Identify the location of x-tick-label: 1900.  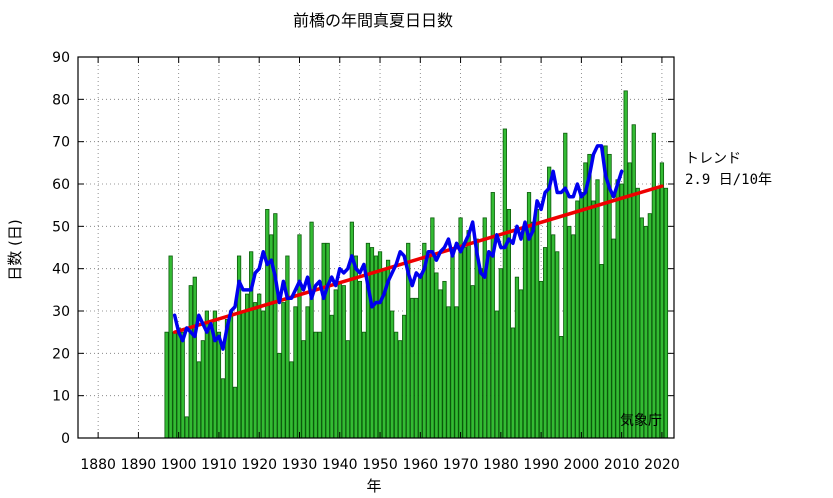
(179, 465).